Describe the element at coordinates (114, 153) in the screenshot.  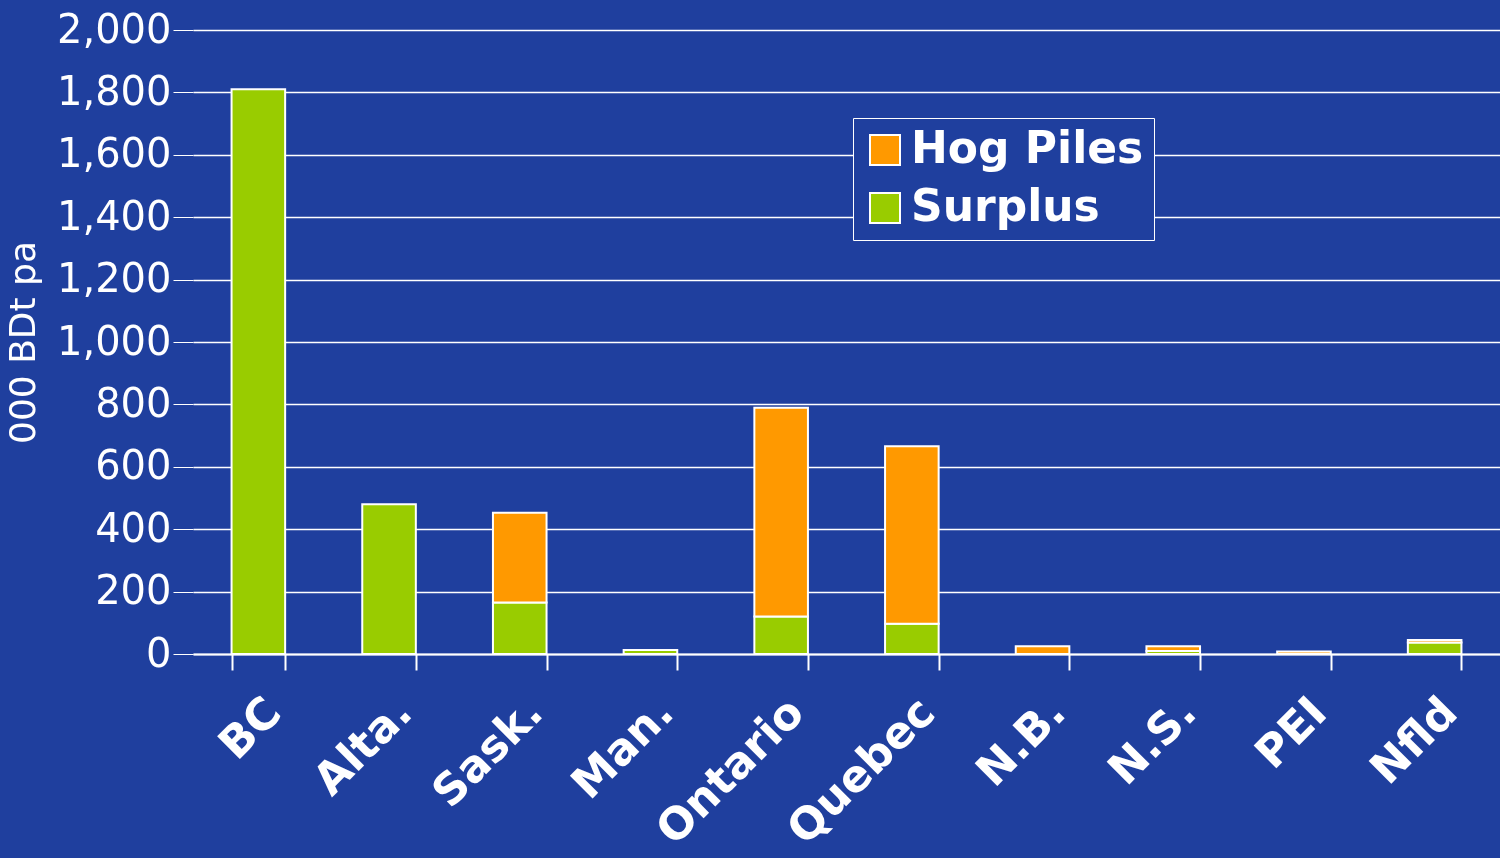
I see `y-tick-label: 1,600` at that location.